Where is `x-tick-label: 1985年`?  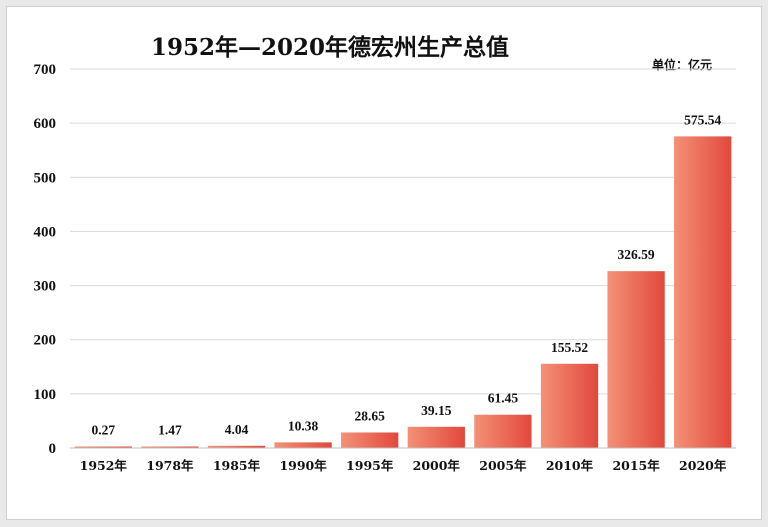 x-tick-label: 1985年 is located at coordinates (237, 465).